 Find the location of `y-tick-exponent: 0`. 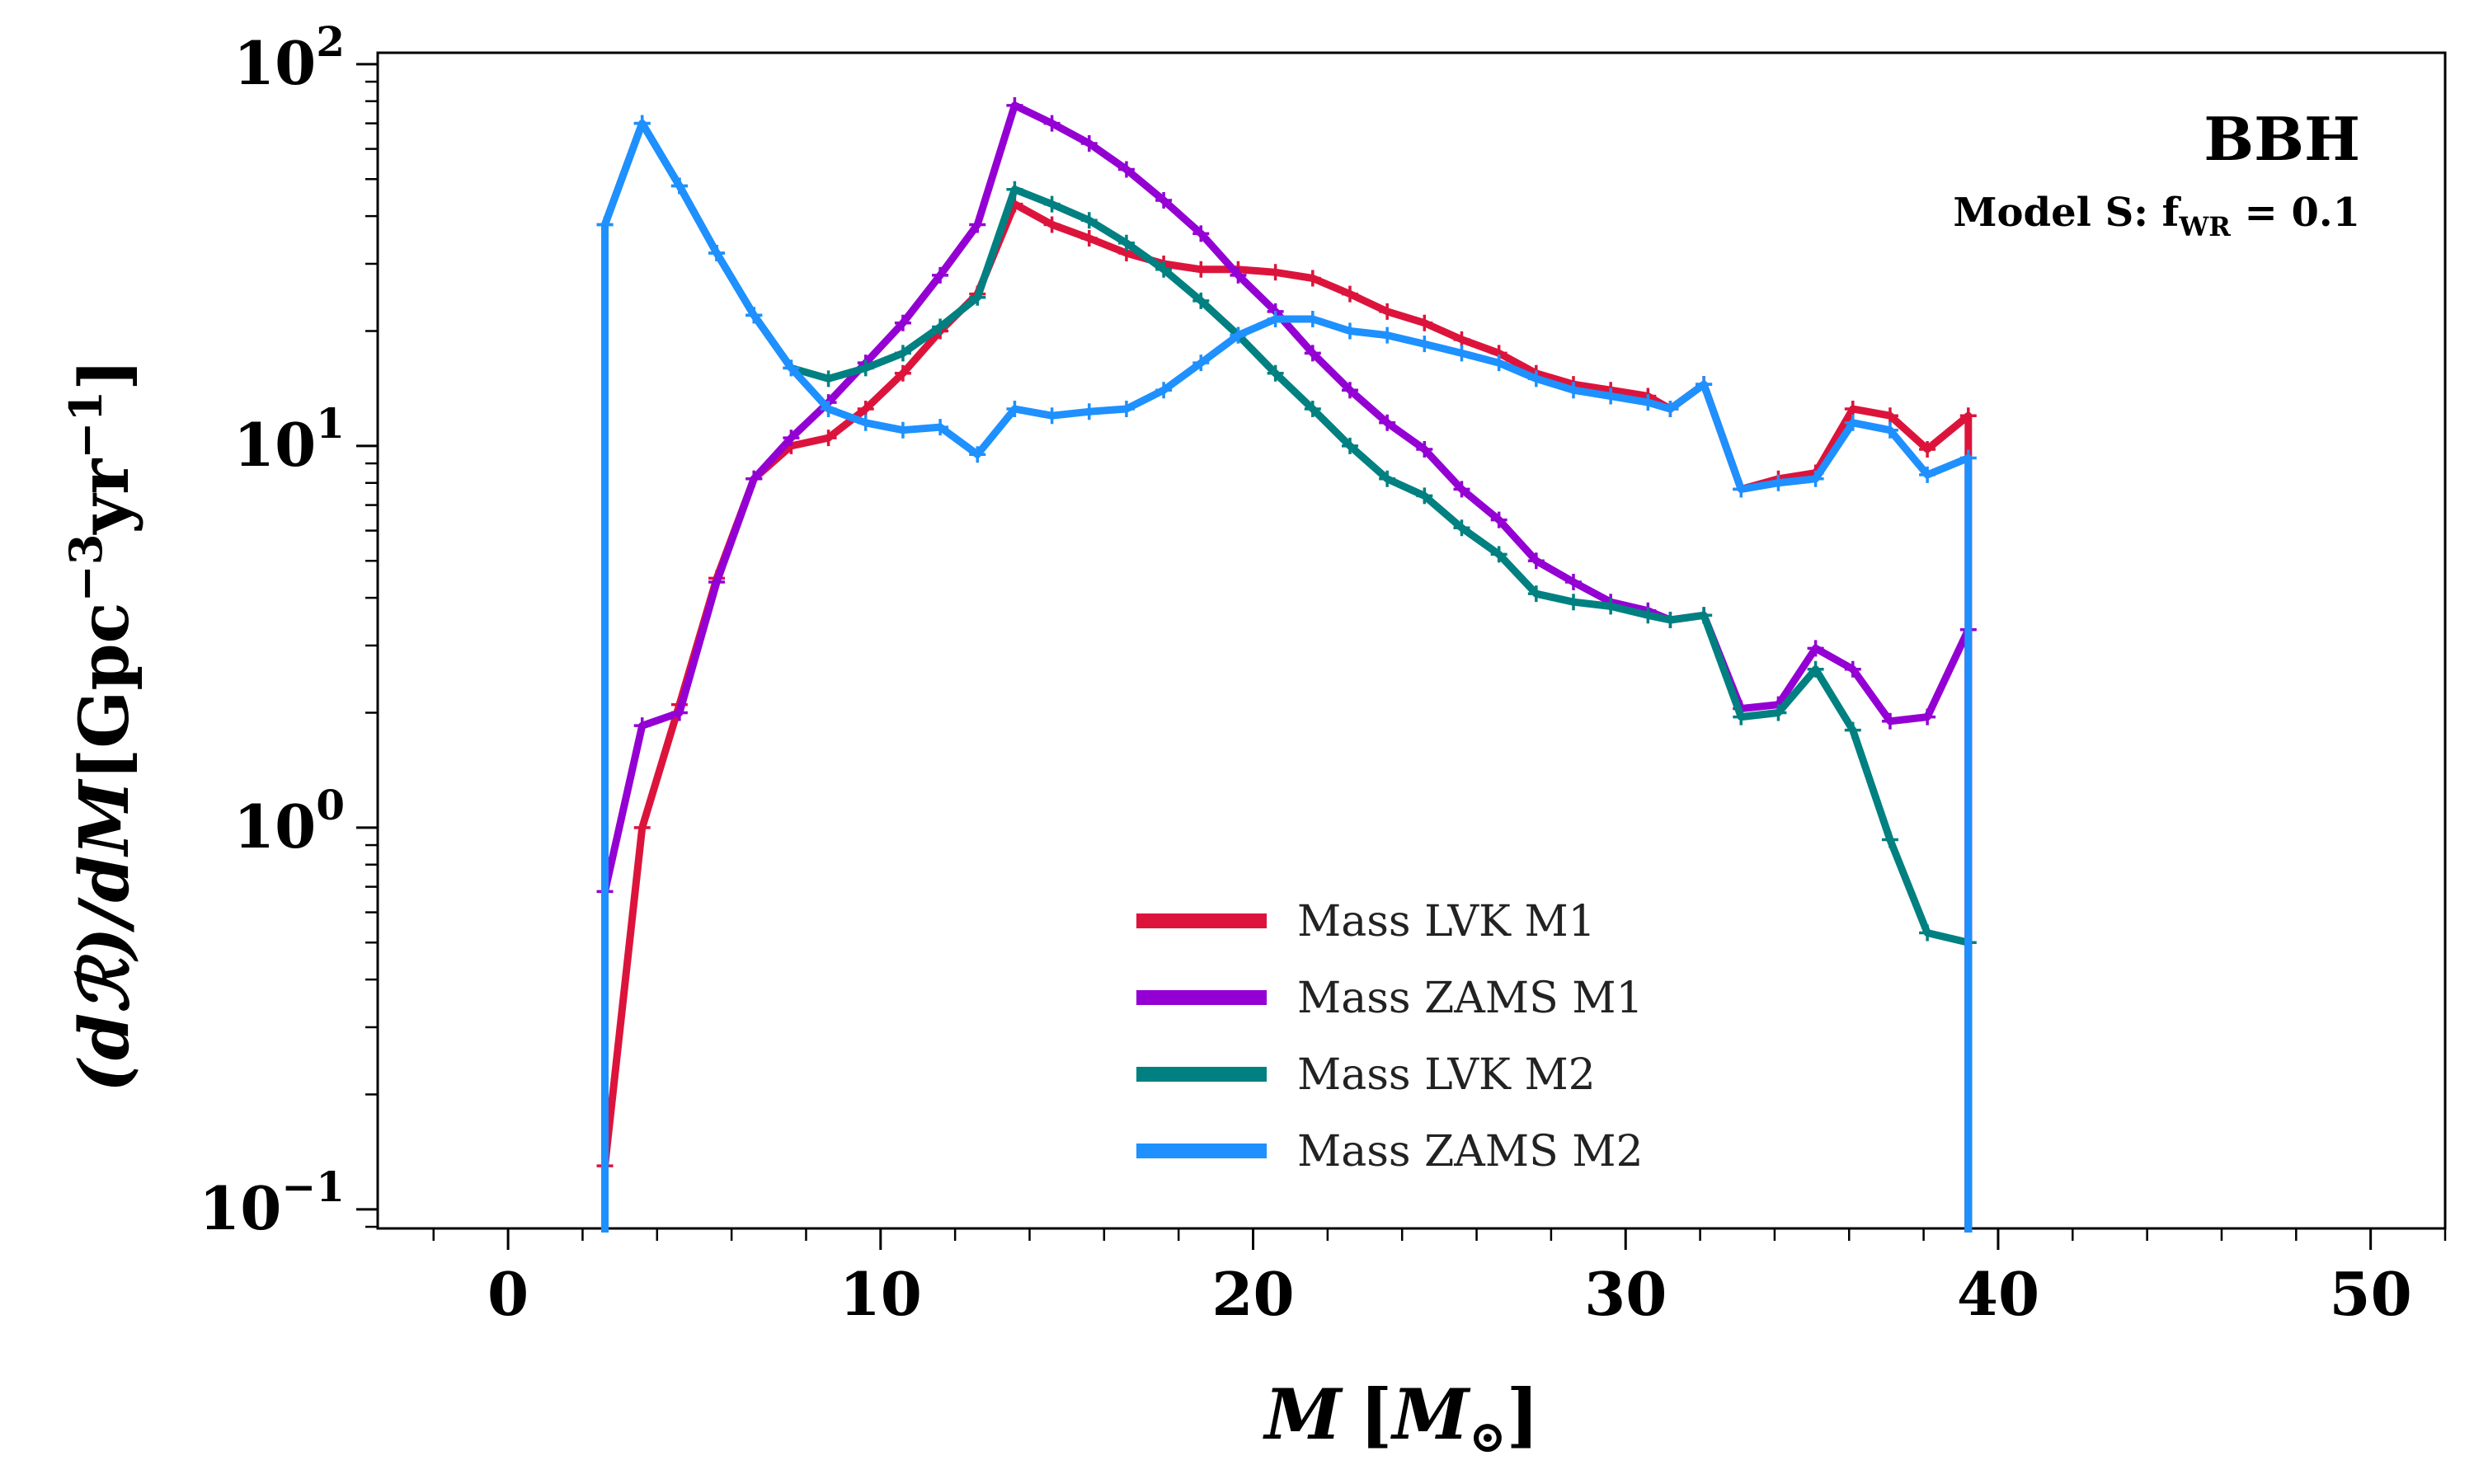

y-tick-exponent: 0 is located at coordinates (330, 805).